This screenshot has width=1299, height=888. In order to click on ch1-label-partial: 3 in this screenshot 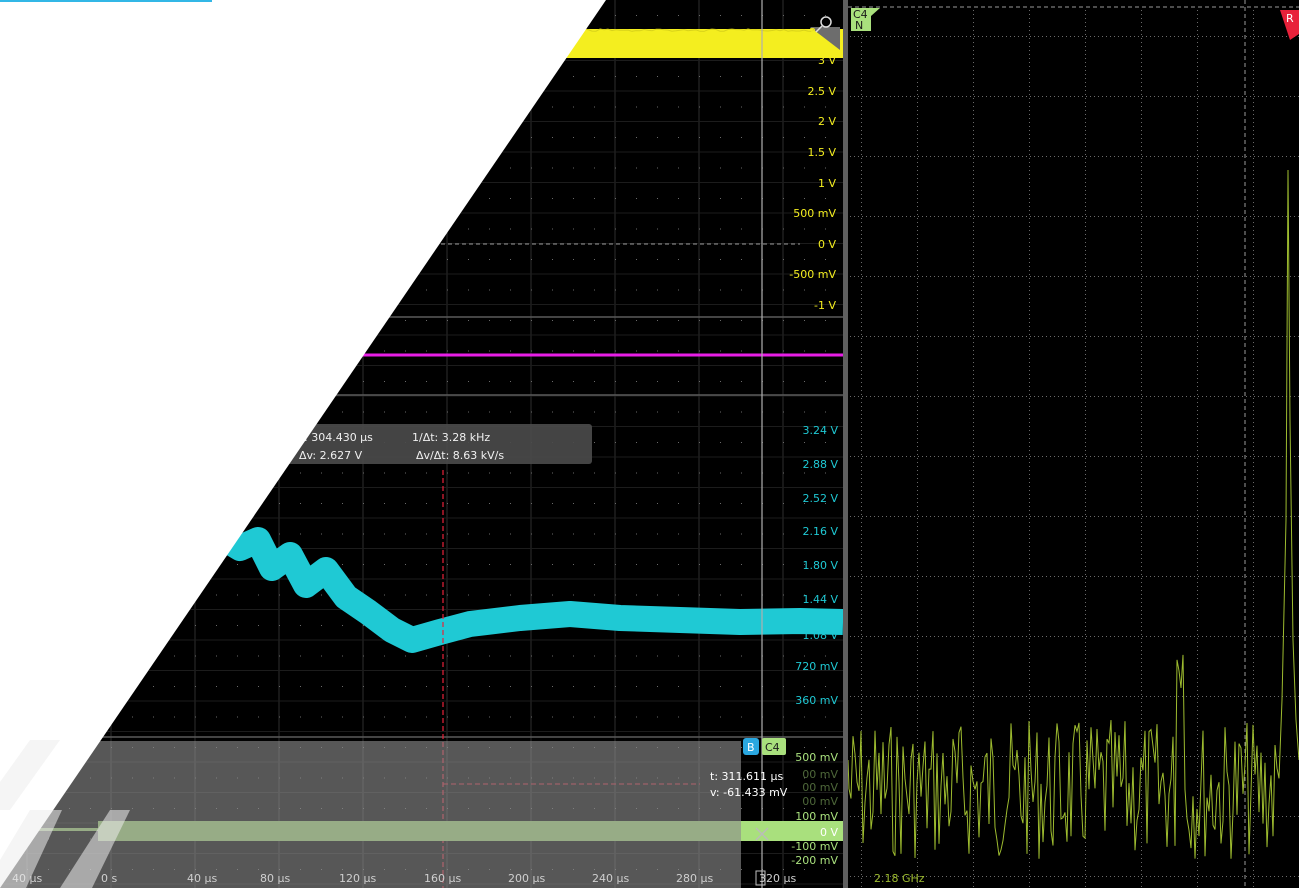, I will do `click(812, 32)`.